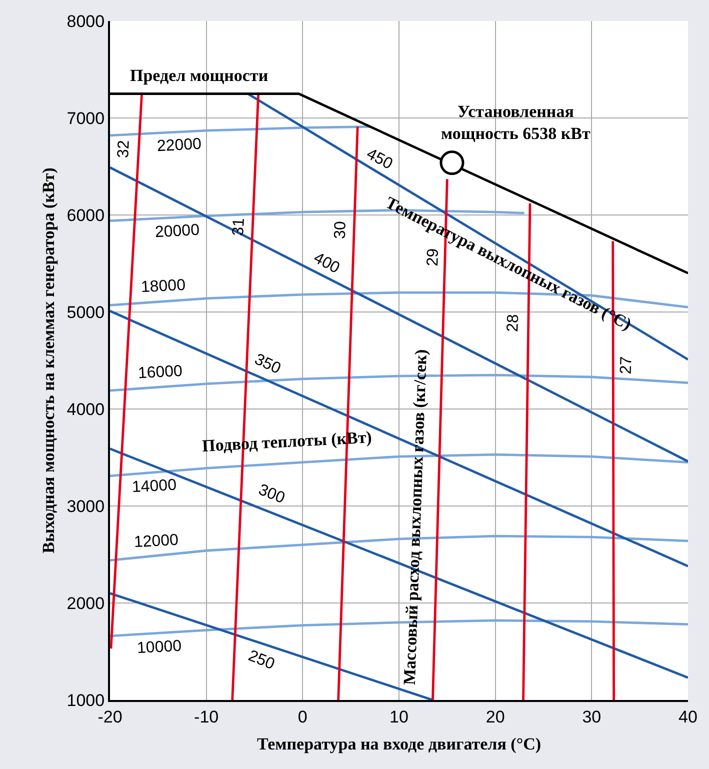  Describe the element at coordinates (85, 312) in the screenshot. I see `y-tick-label: 5000` at that location.